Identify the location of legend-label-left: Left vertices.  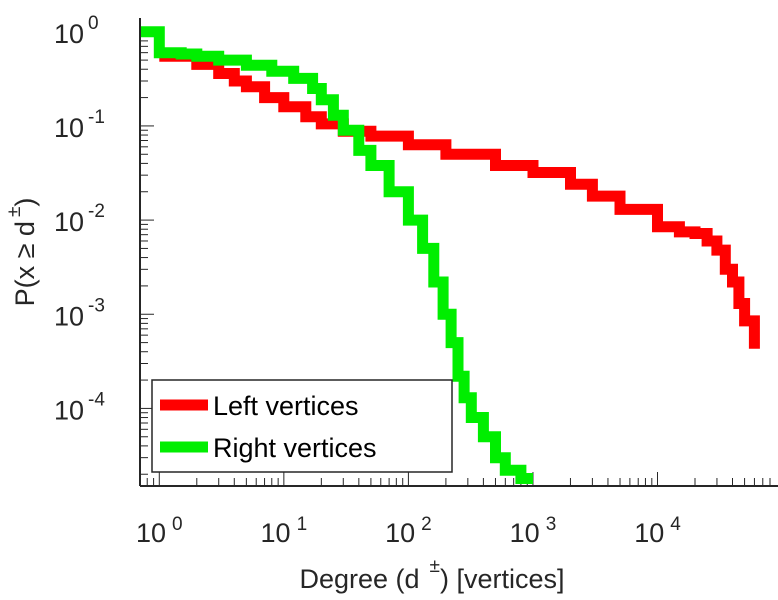
(286, 406).